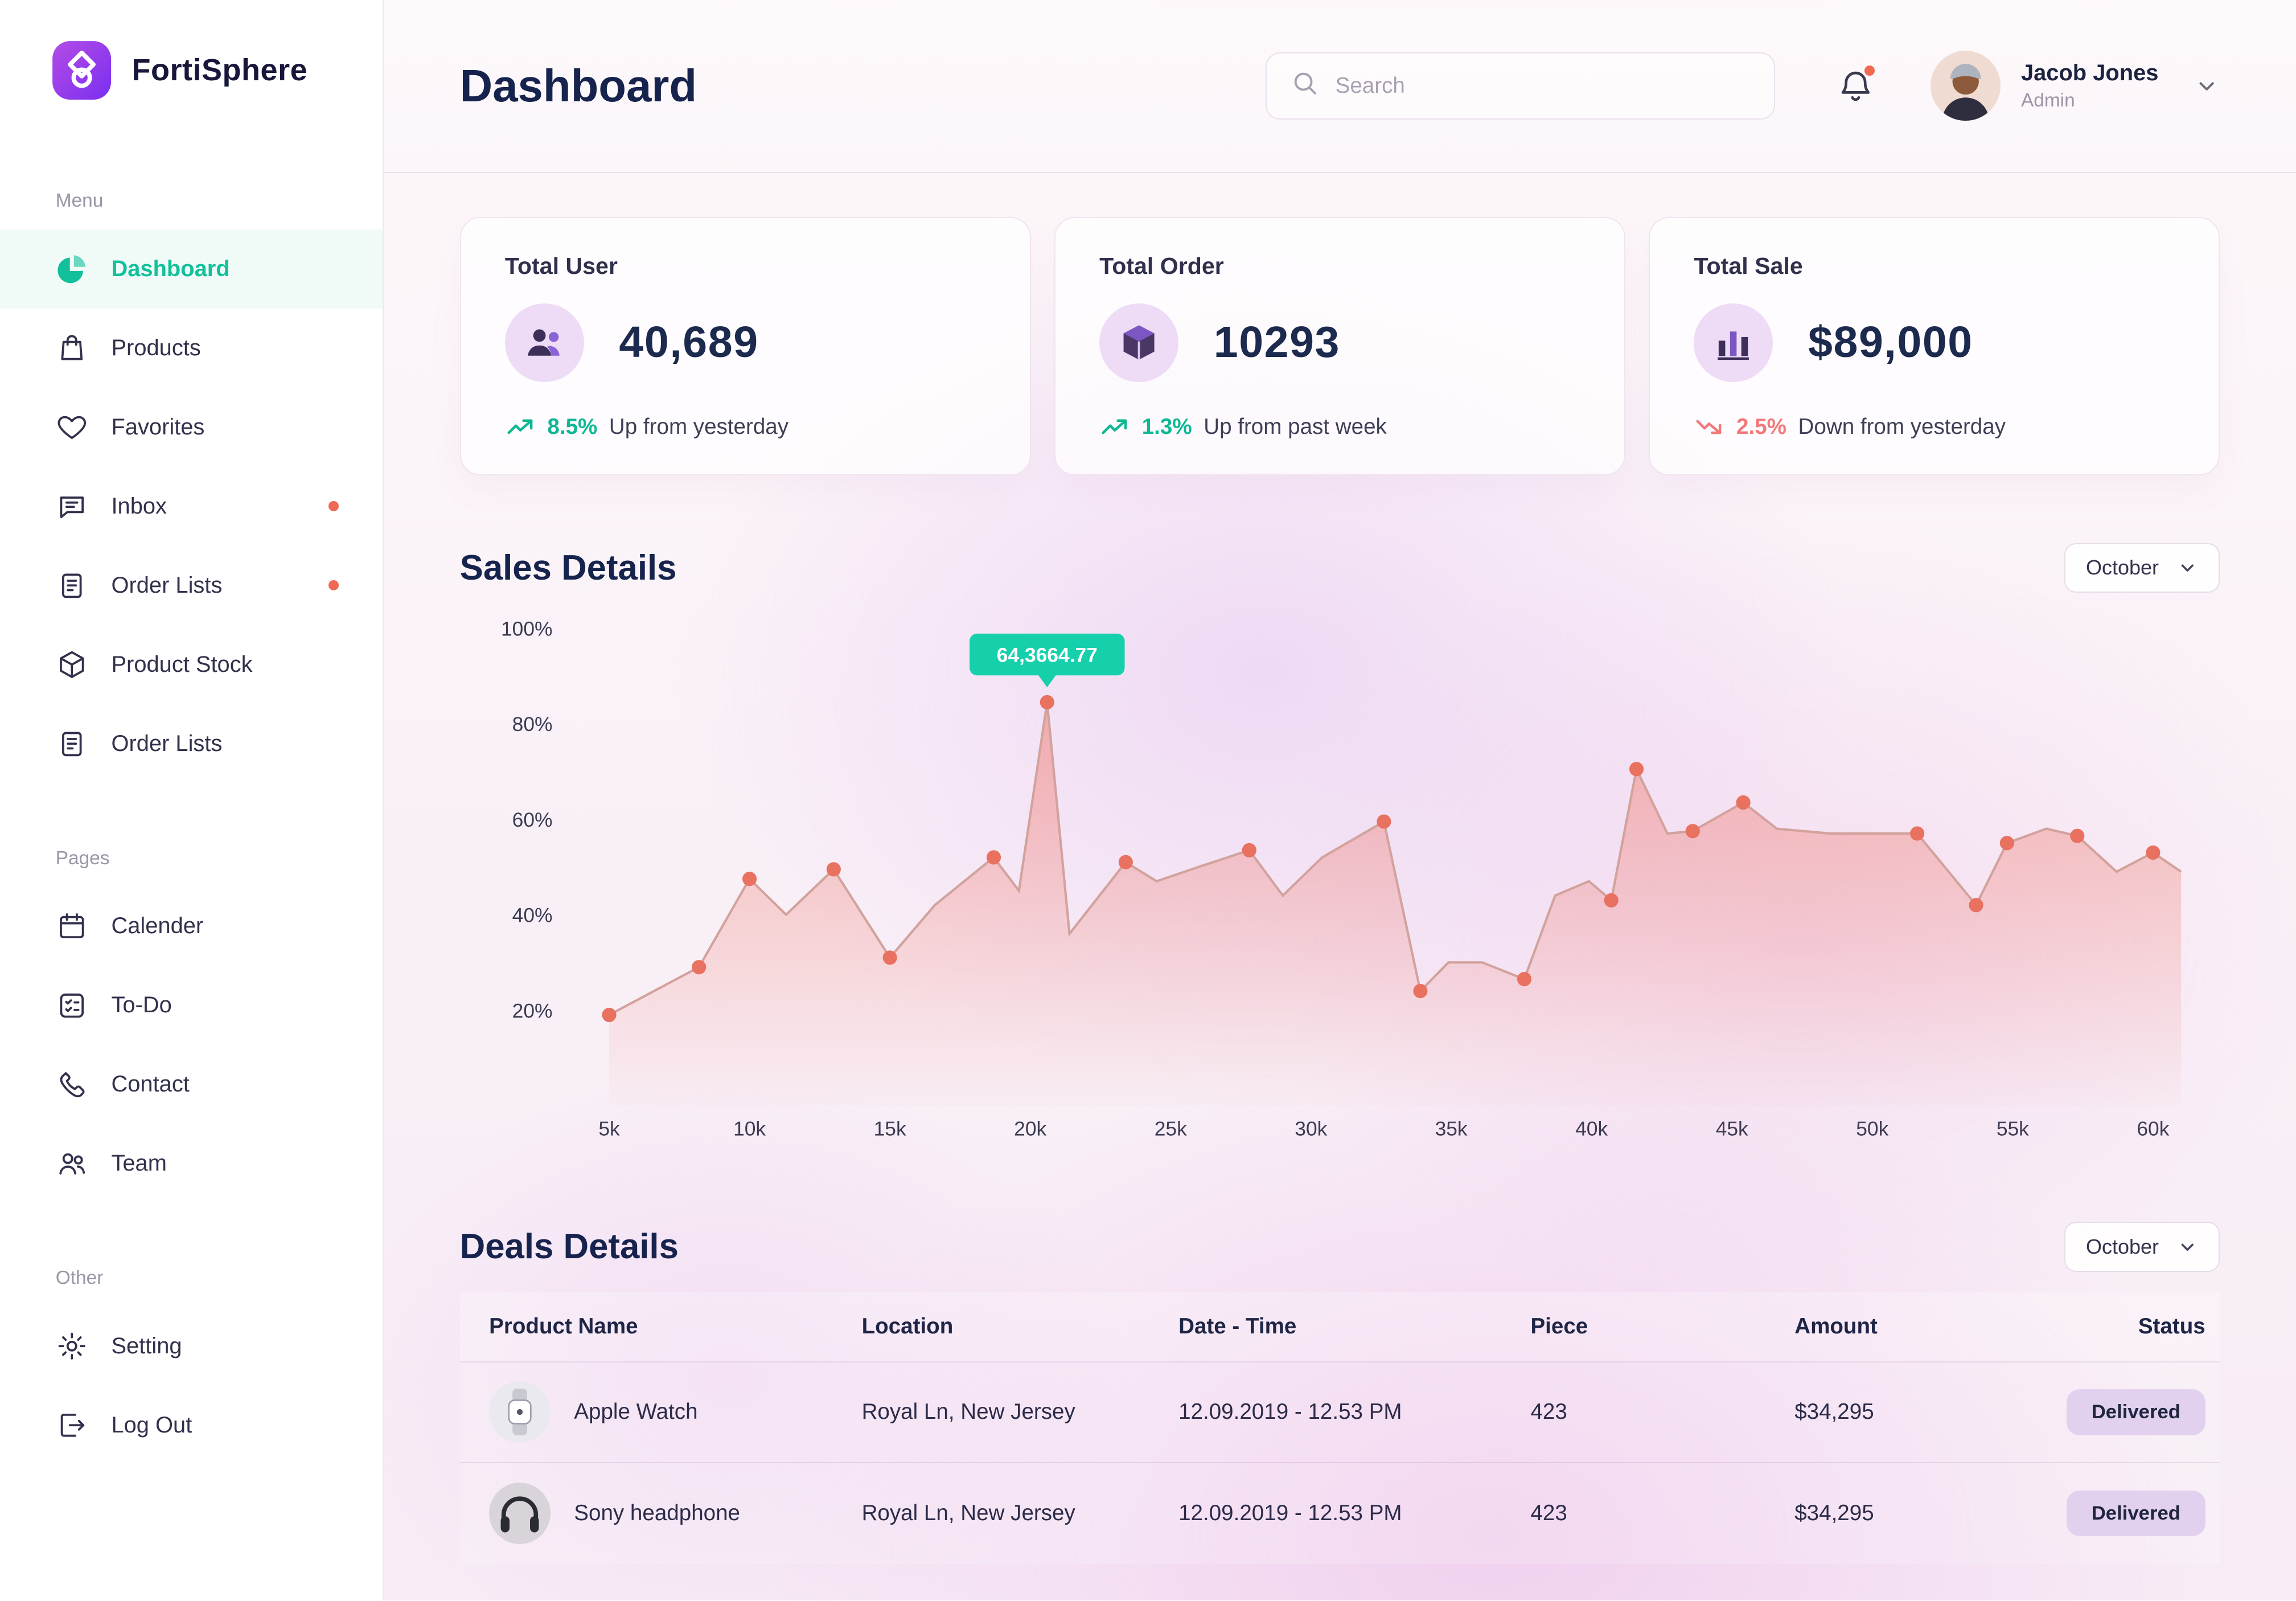 This screenshot has height=1601, width=2296. I want to click on sidebar-item-favorites: Favorites, so click(192, 427).